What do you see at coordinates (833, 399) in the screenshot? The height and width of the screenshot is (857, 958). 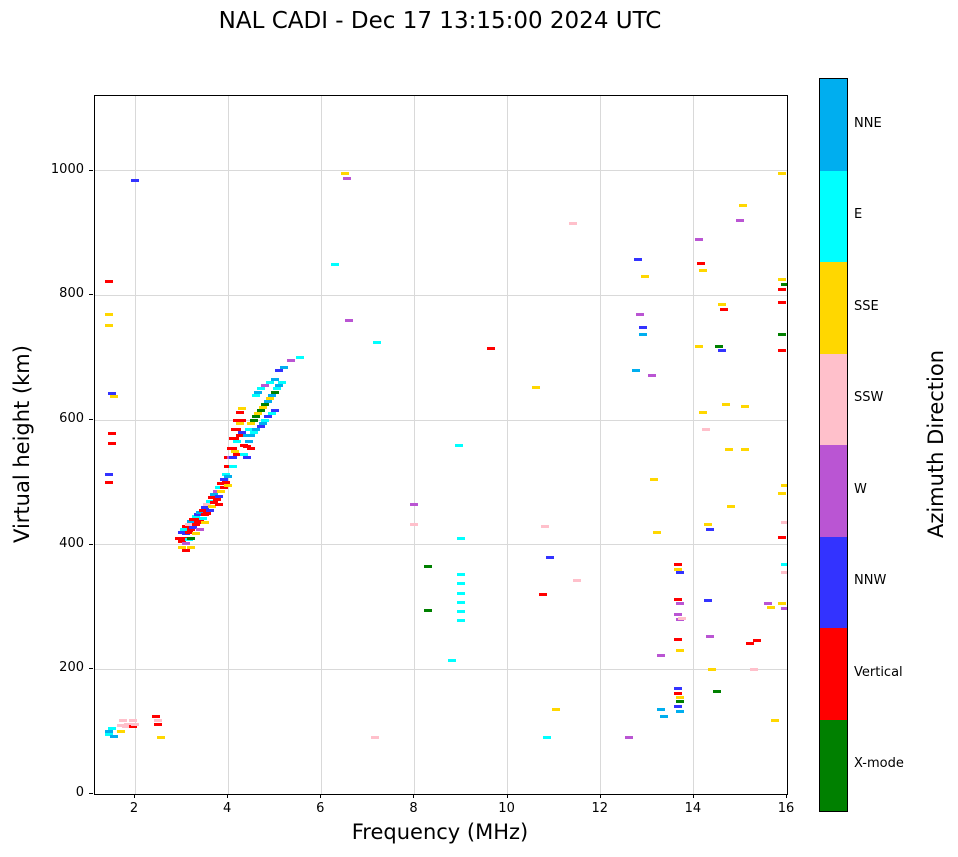 I see `colorbar-segment-ssw` at bounding box center [833, 399].